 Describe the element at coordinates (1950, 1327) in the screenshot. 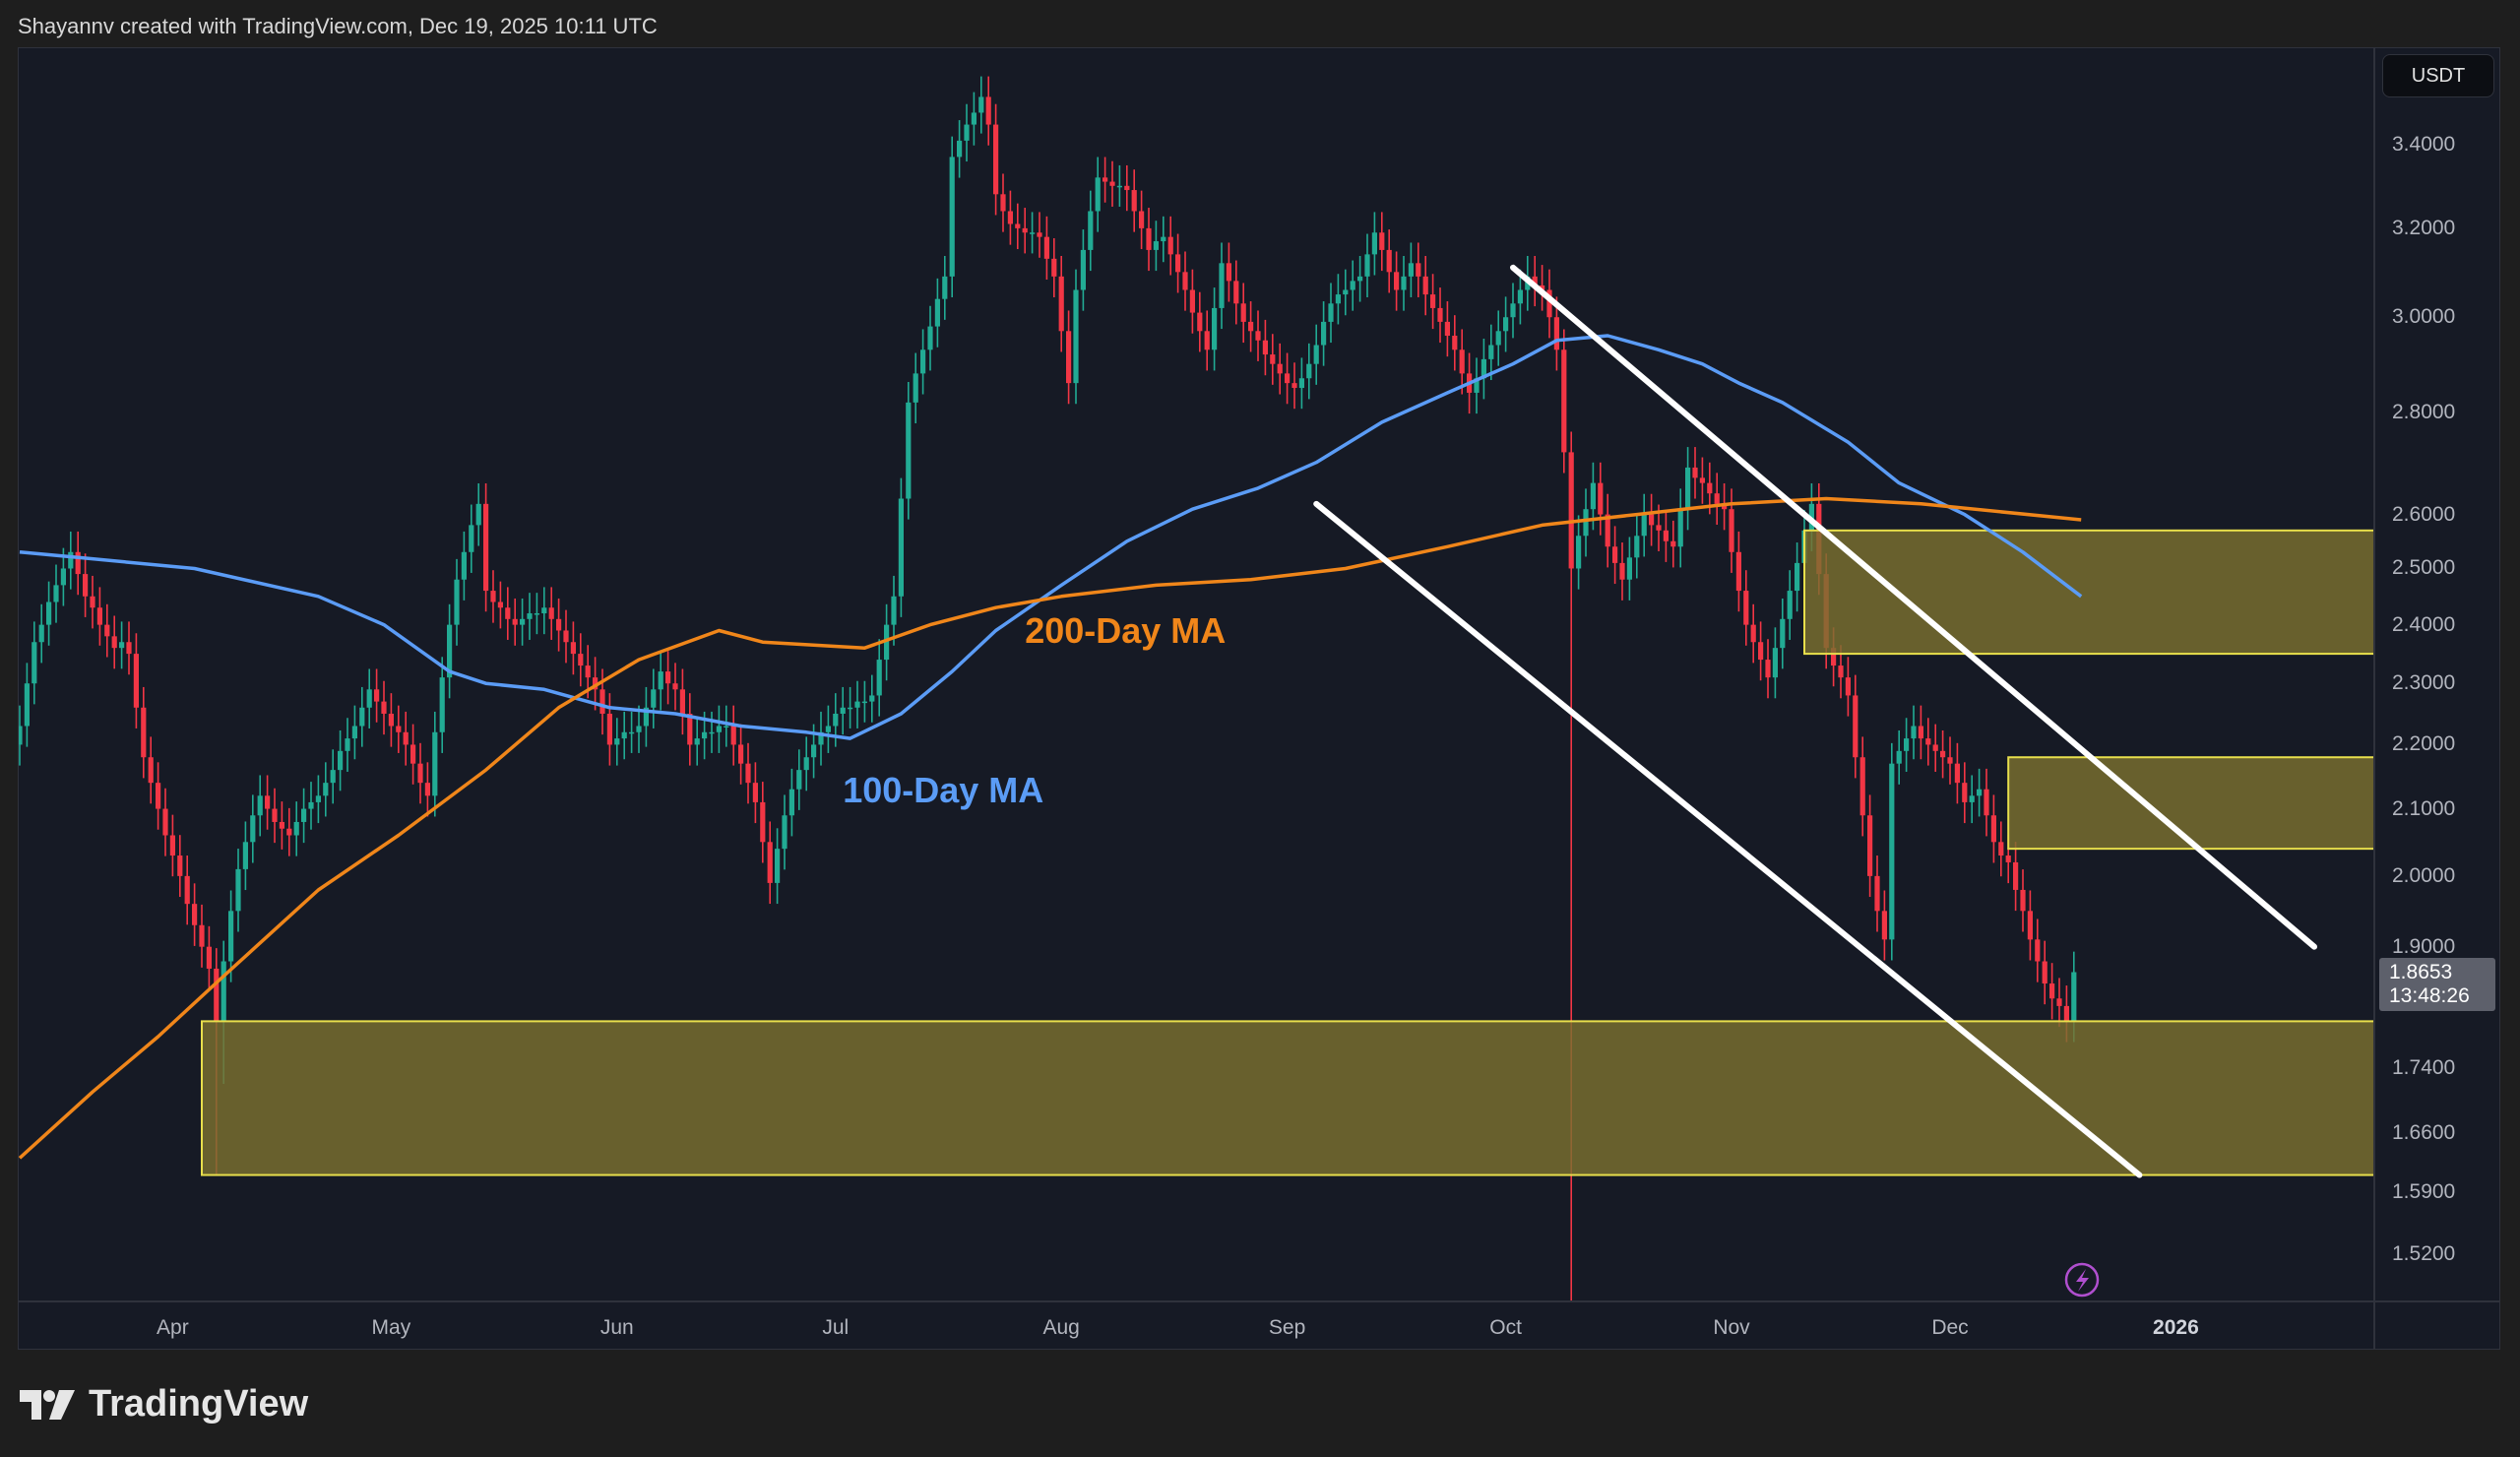

I see `time-tick-label: Dec` at that location.